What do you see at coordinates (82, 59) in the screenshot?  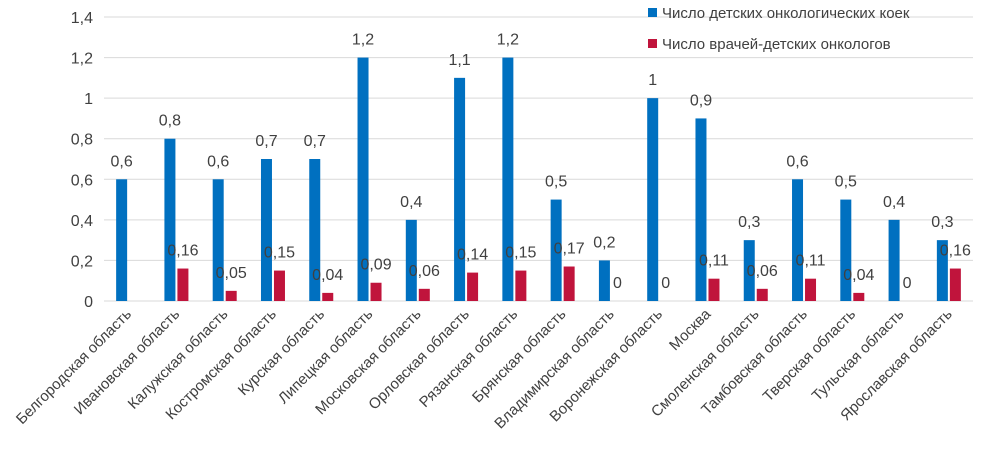 I see `y-tick-label: 1,2` at bounding box center [82, 59].